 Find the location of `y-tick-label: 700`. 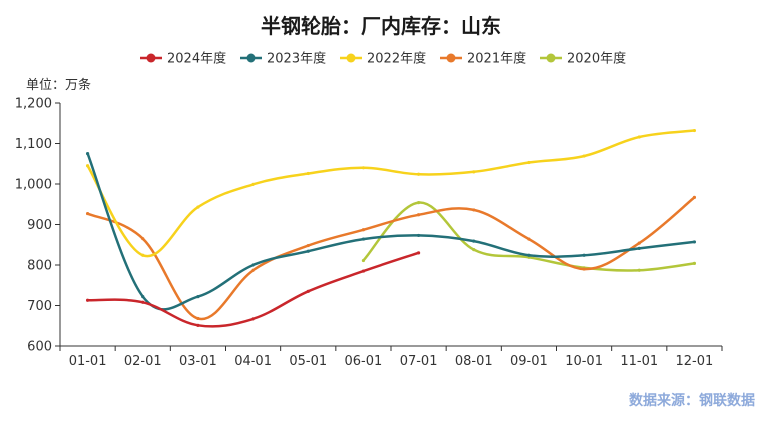

y-tick-label: 700 is located at coordinates (39, 306).